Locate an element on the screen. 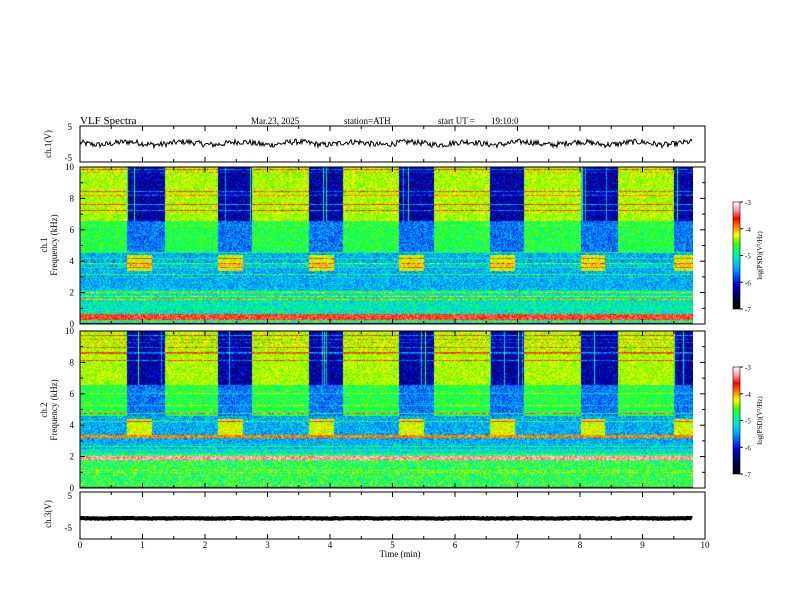 The width and height of the screenshot is (792, 612). x-tick-label: 6 is located at coordinates (455, 545).